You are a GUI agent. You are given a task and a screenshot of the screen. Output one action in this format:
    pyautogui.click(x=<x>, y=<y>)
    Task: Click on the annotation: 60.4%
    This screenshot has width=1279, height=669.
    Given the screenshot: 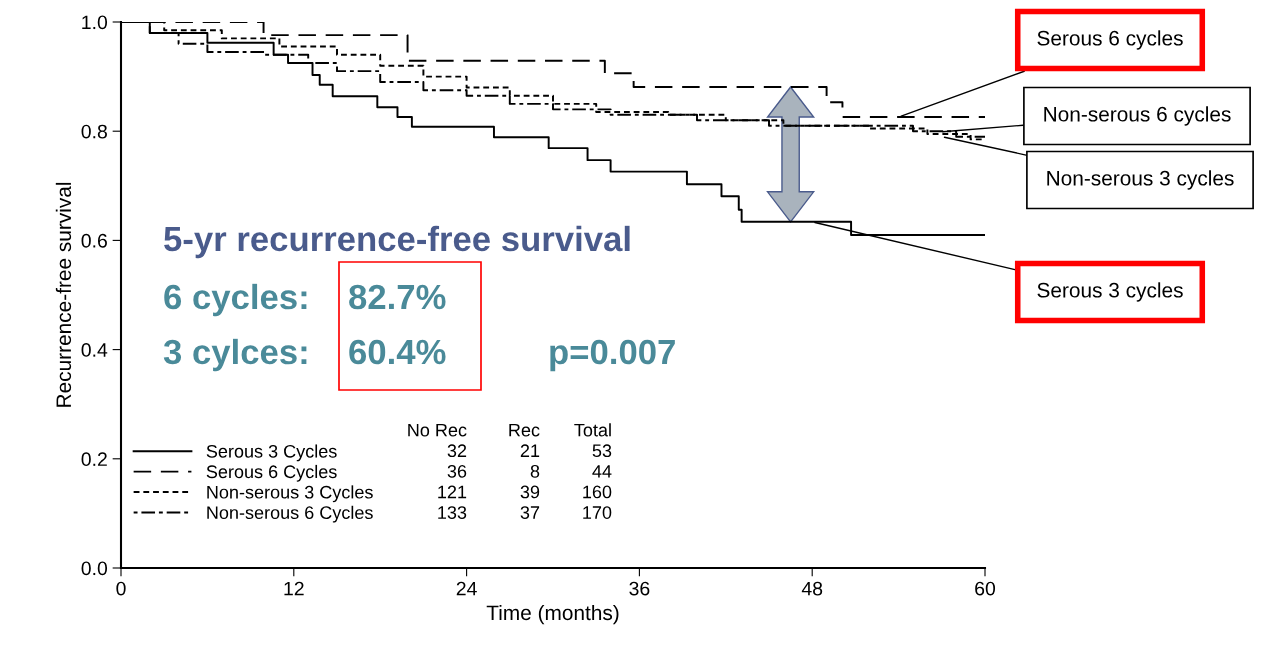 What is the action you would take?
    pyautogui.click(x=397, y=352)
    